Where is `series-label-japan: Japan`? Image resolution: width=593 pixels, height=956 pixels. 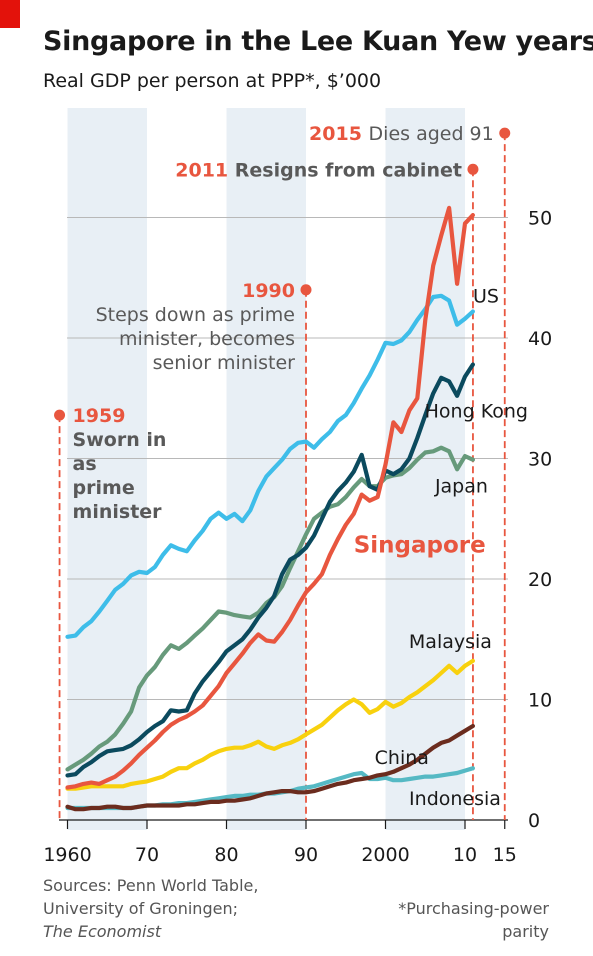
series-label-japan: Japan is located at coordinates (461, 487).